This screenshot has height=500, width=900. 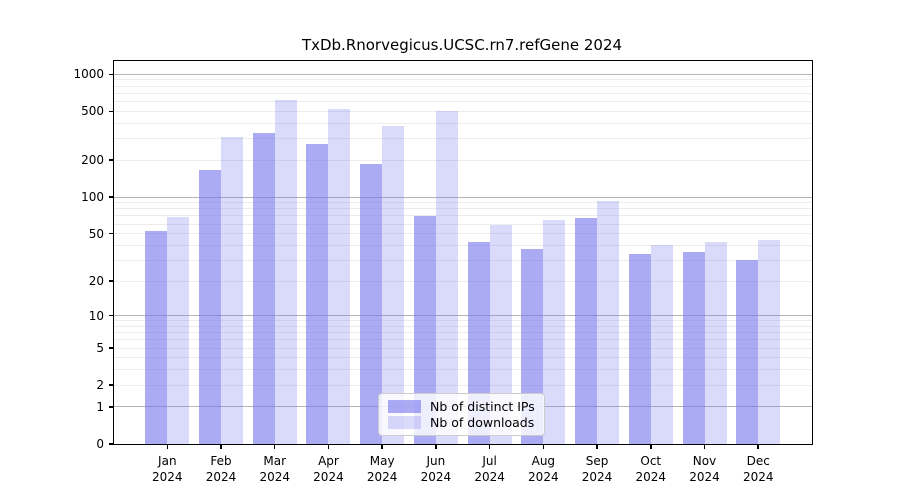 I want to click on legend-swatch-downloads, so click(x=404, y=422).